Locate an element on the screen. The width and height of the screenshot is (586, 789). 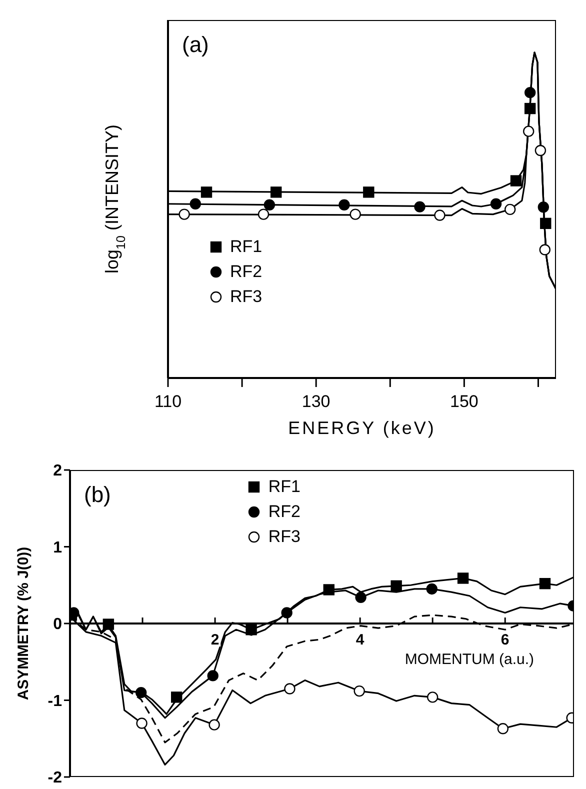
x-tick-label: 4 is located at coordinates (360, 640).